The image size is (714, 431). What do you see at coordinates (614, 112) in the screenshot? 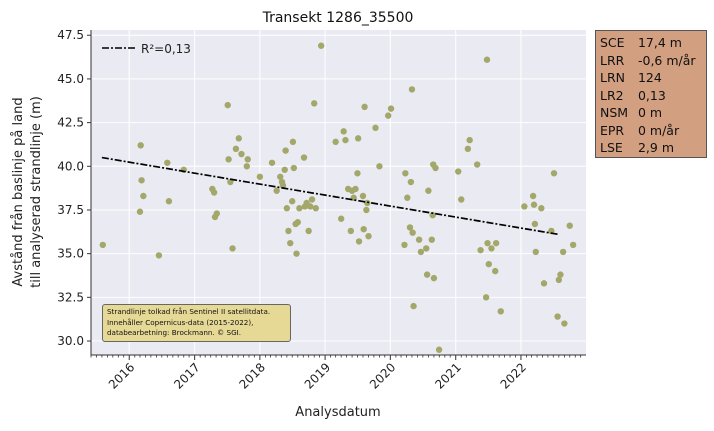
I see `stat-key: NSM` at bounding box center [614, 112].